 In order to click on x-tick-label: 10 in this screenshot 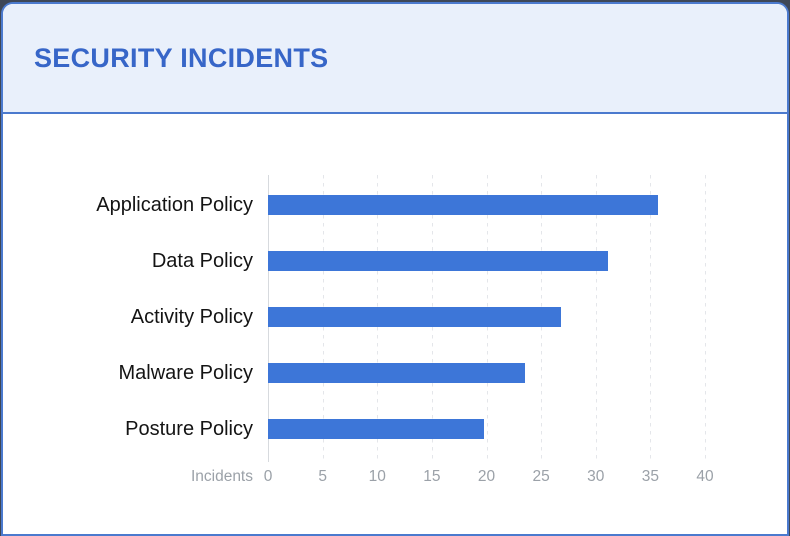, I will do `click(377, 476)`.